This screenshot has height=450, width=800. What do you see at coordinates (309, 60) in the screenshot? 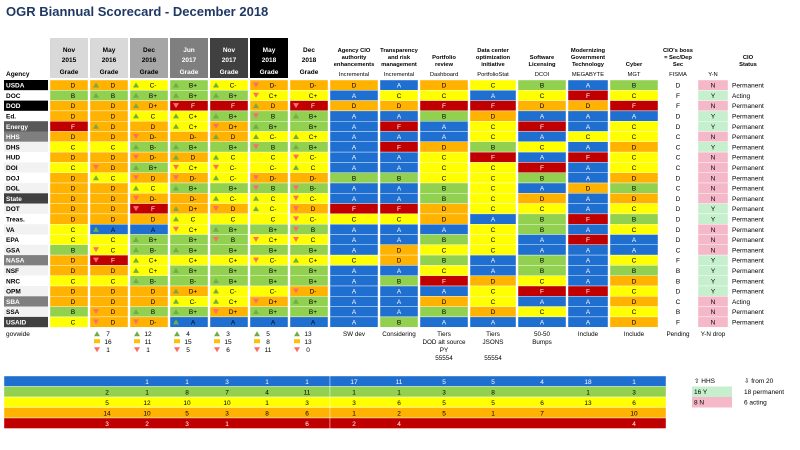
I see `grade-header-year: 2018` at bounding box center [309, 60].